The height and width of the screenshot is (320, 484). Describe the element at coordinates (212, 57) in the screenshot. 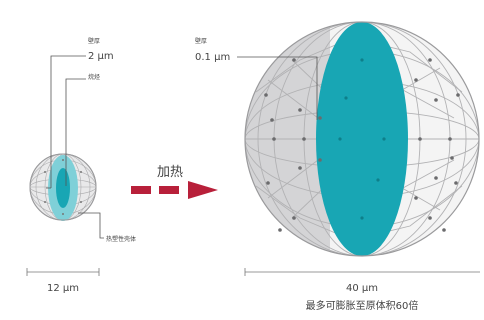

I see `large-wall-value: 0.1 μm` at that location.